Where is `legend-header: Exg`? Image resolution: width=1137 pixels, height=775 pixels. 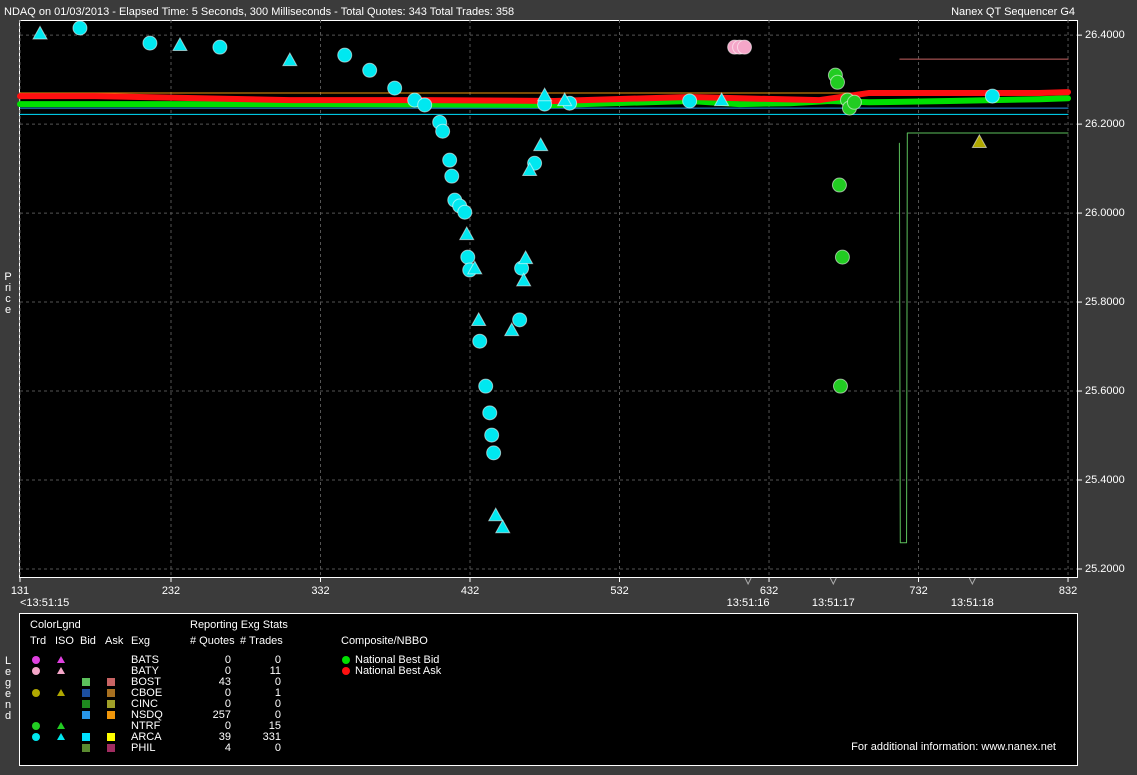
legend-header: Exg is located at coordinates (140, 641).